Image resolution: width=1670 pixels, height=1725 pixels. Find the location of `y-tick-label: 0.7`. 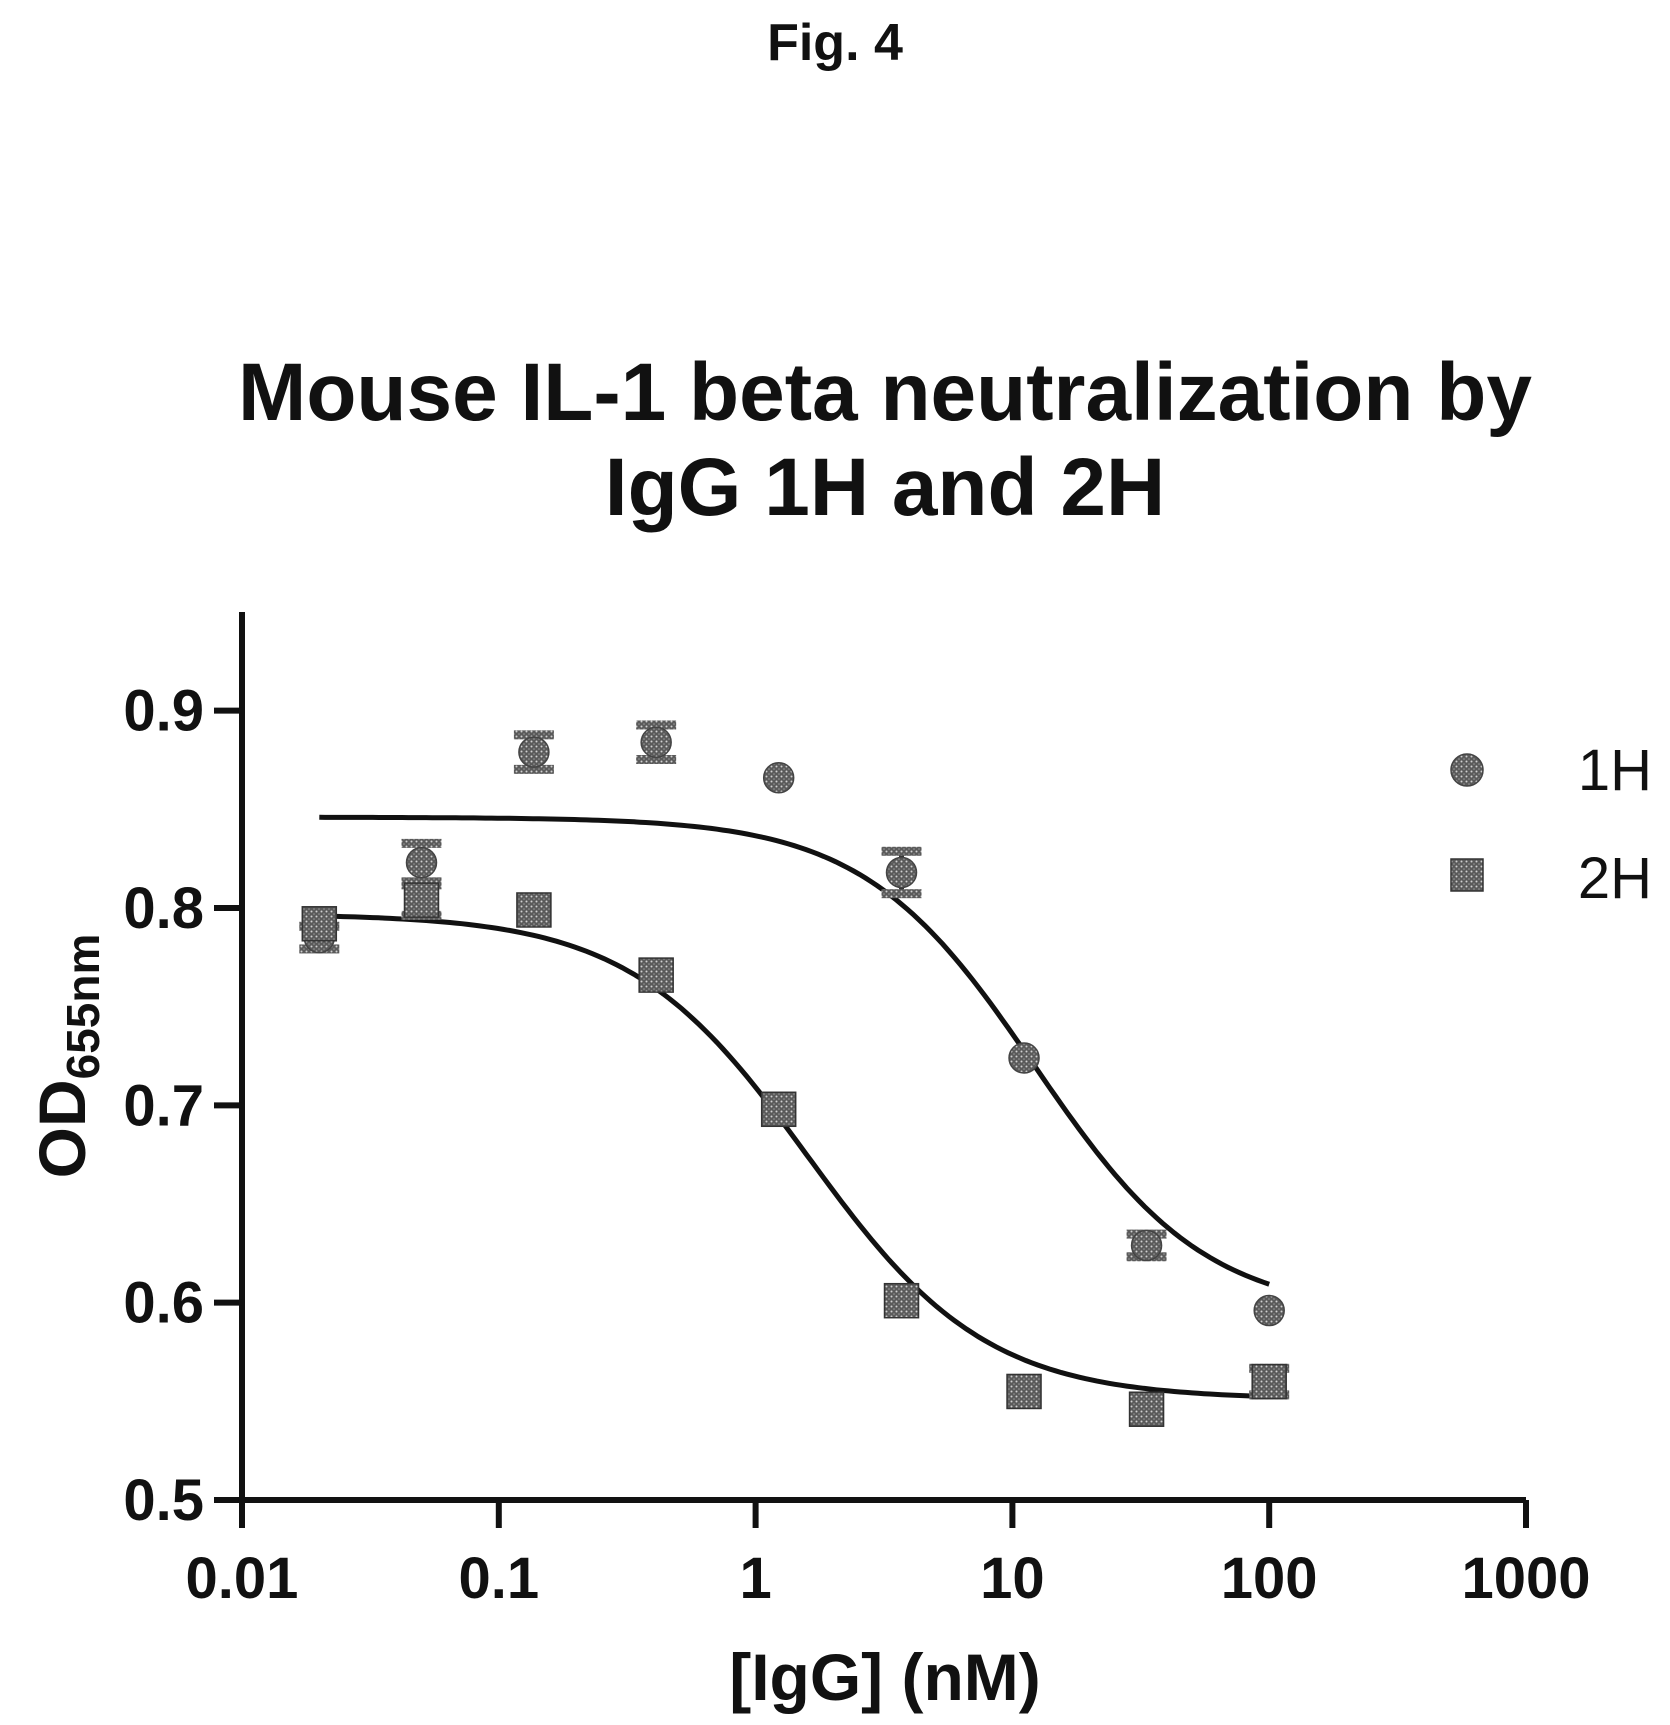

y-tick-label: 0.7 is located at coordinates (163, 1105).